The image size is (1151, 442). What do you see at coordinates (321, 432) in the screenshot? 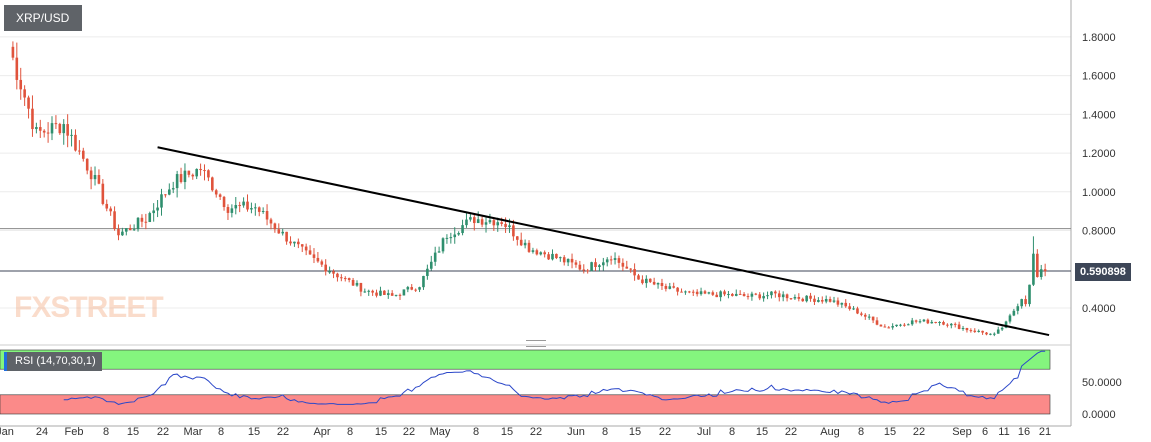
I see `x-tick-label: Apr` at bounding box center [321, 432].